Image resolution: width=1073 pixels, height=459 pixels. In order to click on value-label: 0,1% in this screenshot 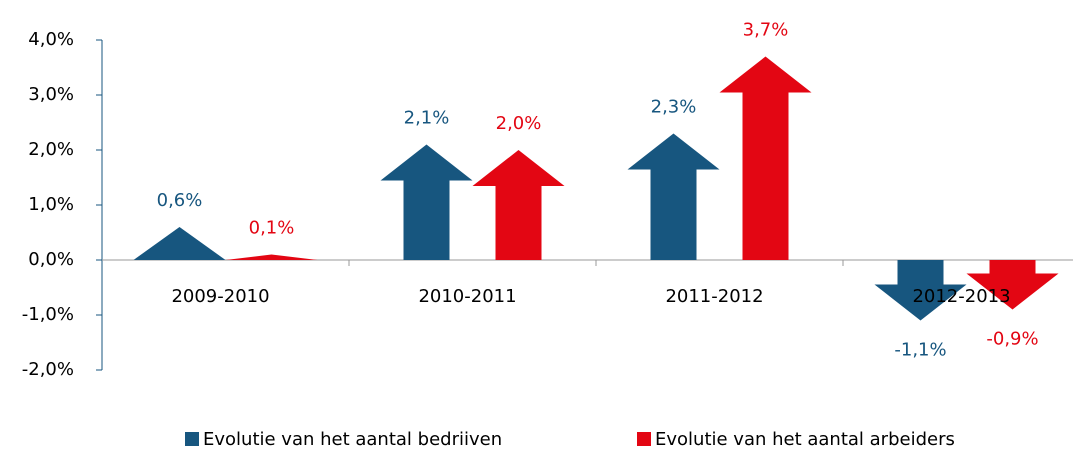, I will do `click(272, 228)`.